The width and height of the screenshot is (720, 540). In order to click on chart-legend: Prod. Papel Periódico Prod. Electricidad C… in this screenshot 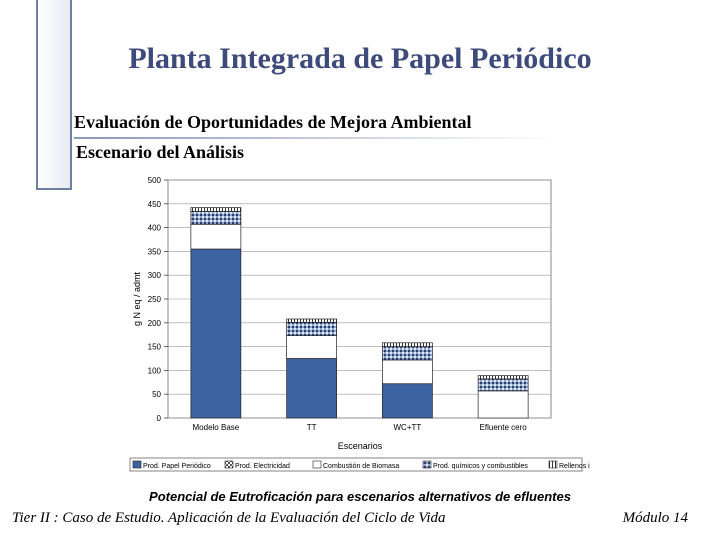, I will do `click(359, 464)`.